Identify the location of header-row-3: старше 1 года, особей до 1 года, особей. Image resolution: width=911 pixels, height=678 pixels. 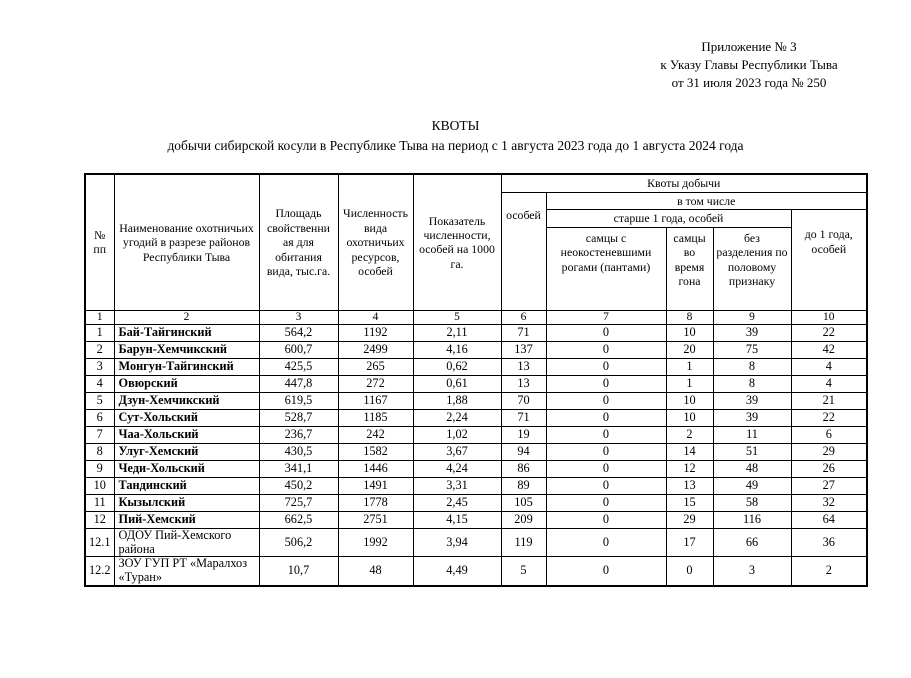
(476, 260).